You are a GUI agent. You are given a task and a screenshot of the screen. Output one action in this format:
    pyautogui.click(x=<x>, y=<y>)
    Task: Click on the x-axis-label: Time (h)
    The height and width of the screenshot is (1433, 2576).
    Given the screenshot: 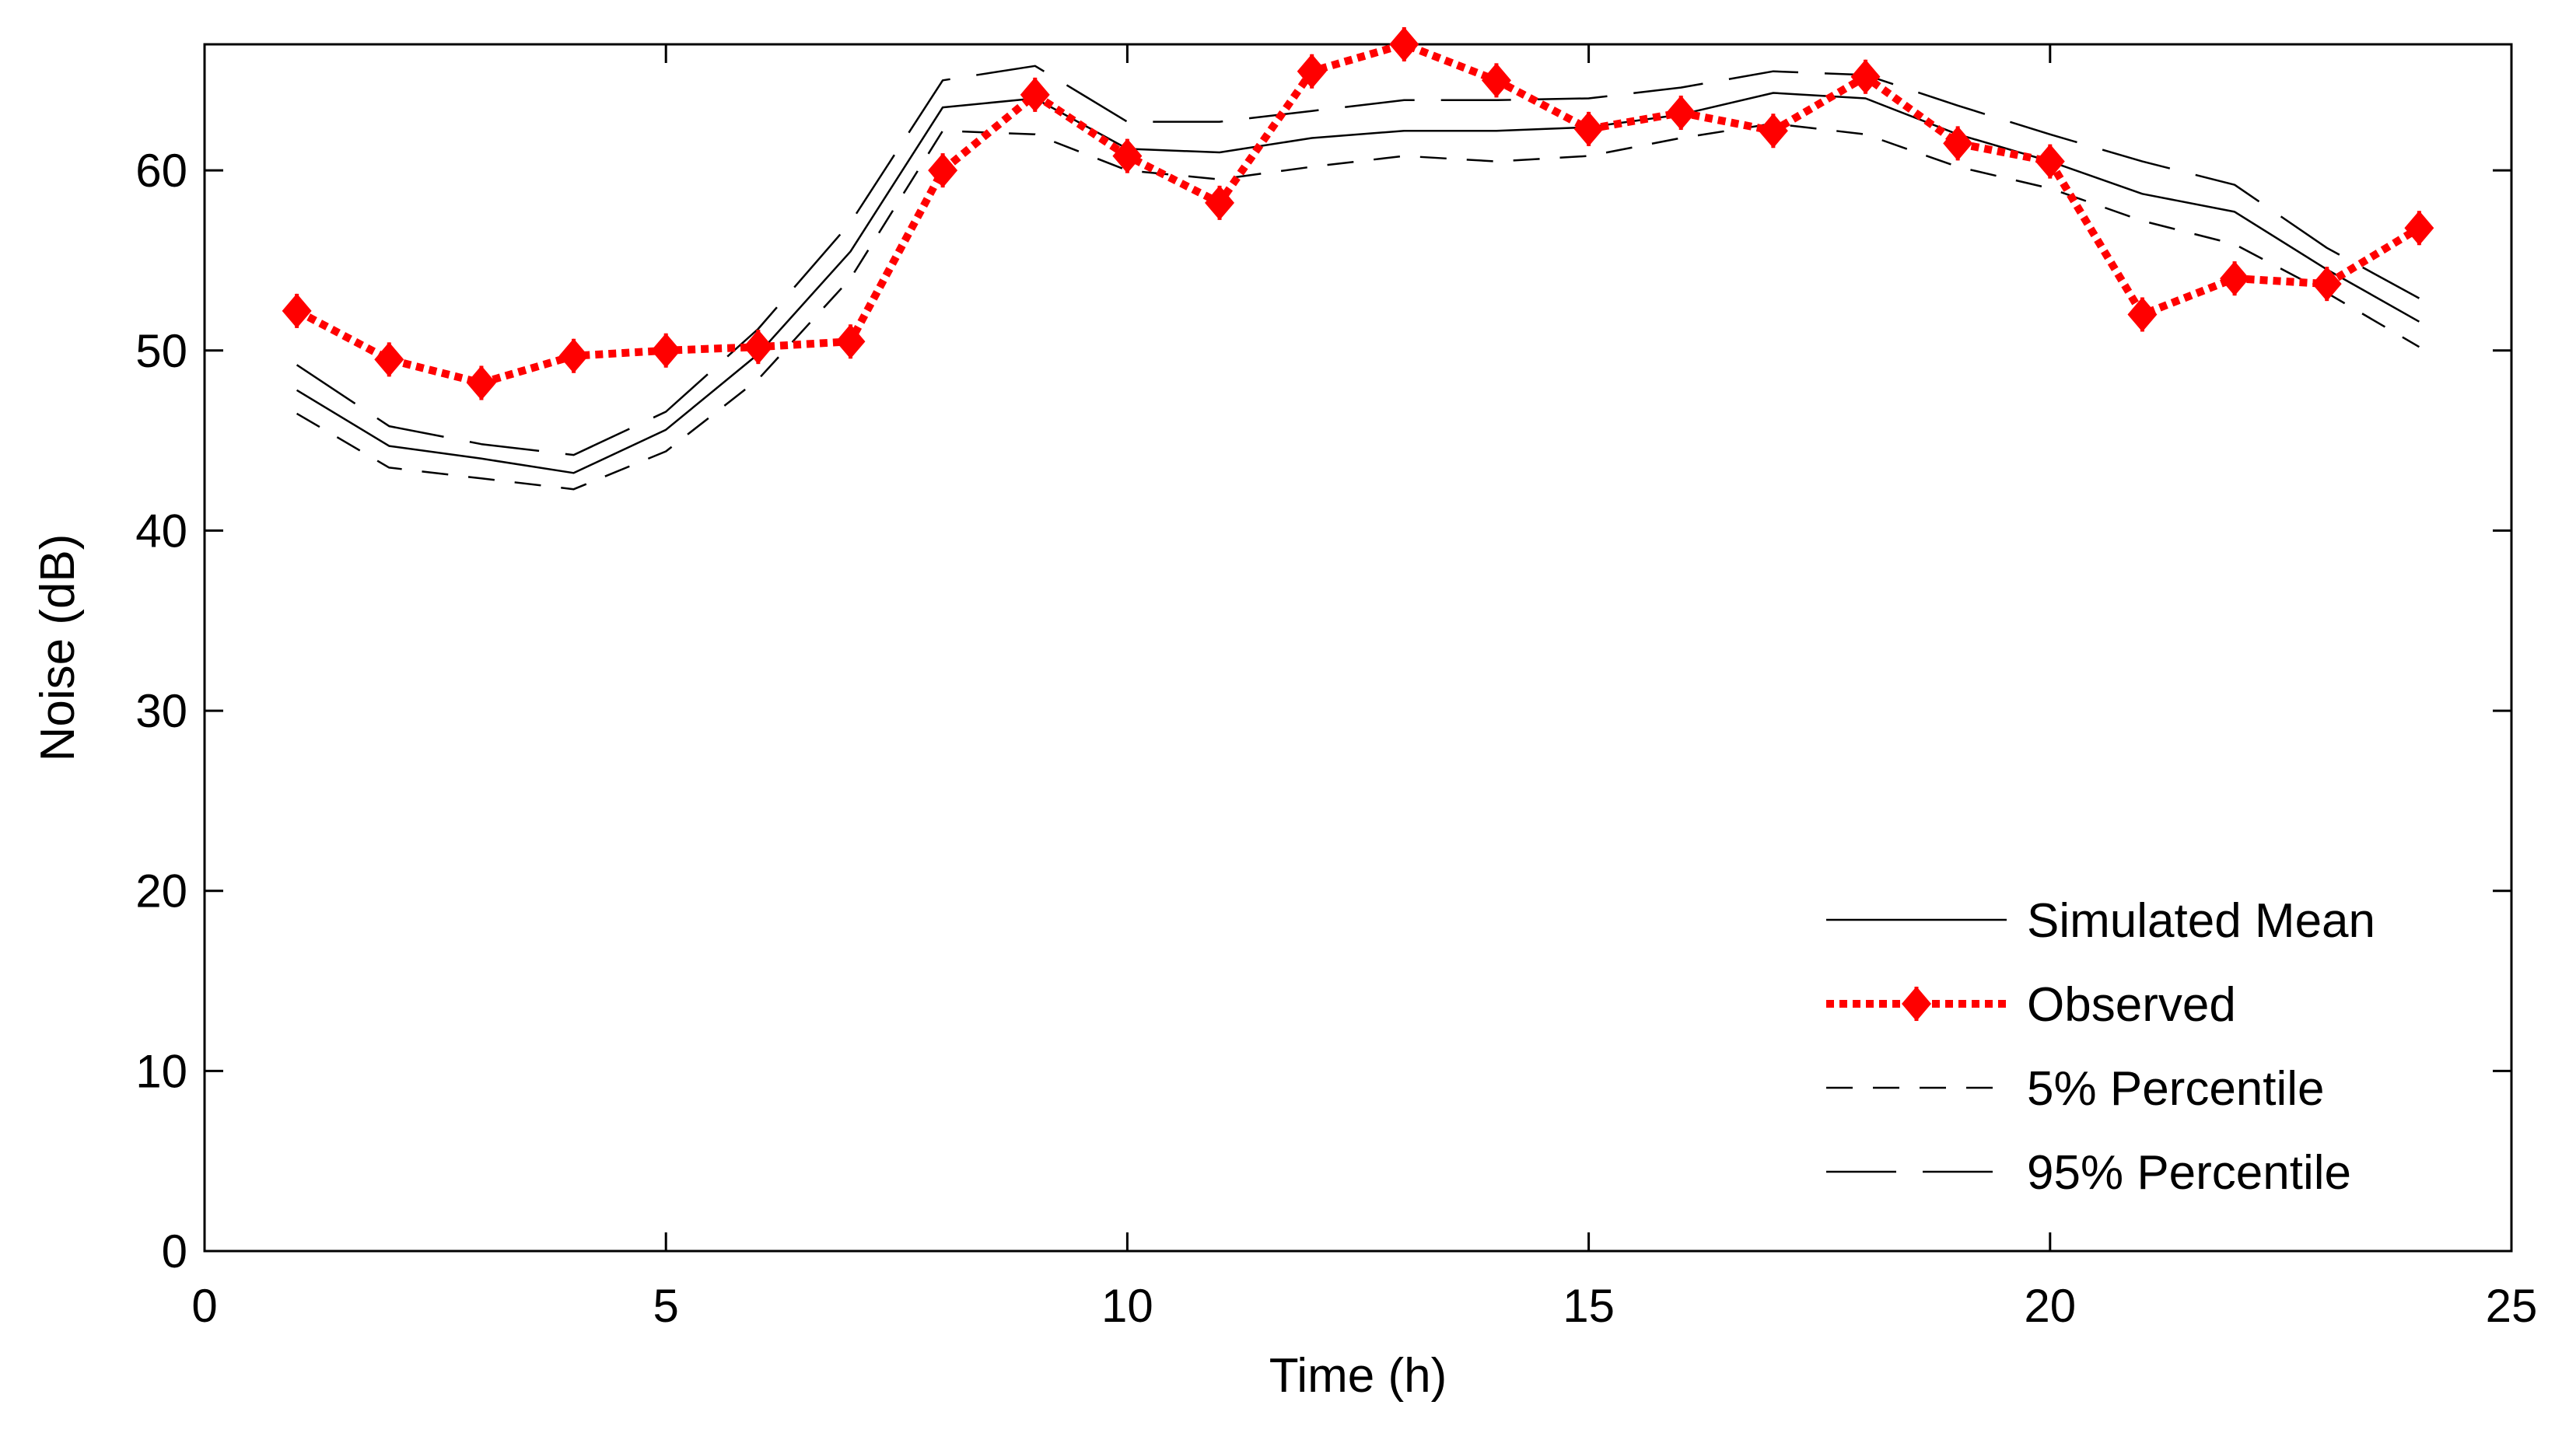 What is the action you would take?
    pyautogui.click(x=1358, y=1376)
    